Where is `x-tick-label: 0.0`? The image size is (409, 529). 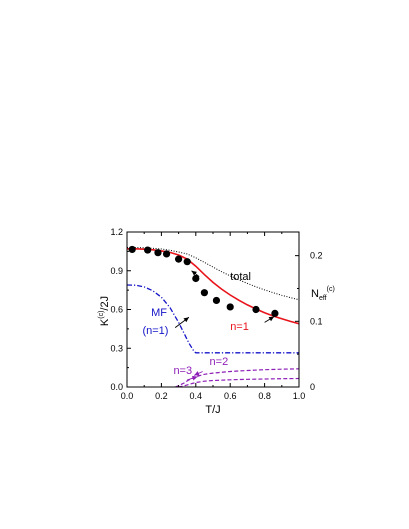
x-tick-label: 0.0 is located at coordinates (127, 396).